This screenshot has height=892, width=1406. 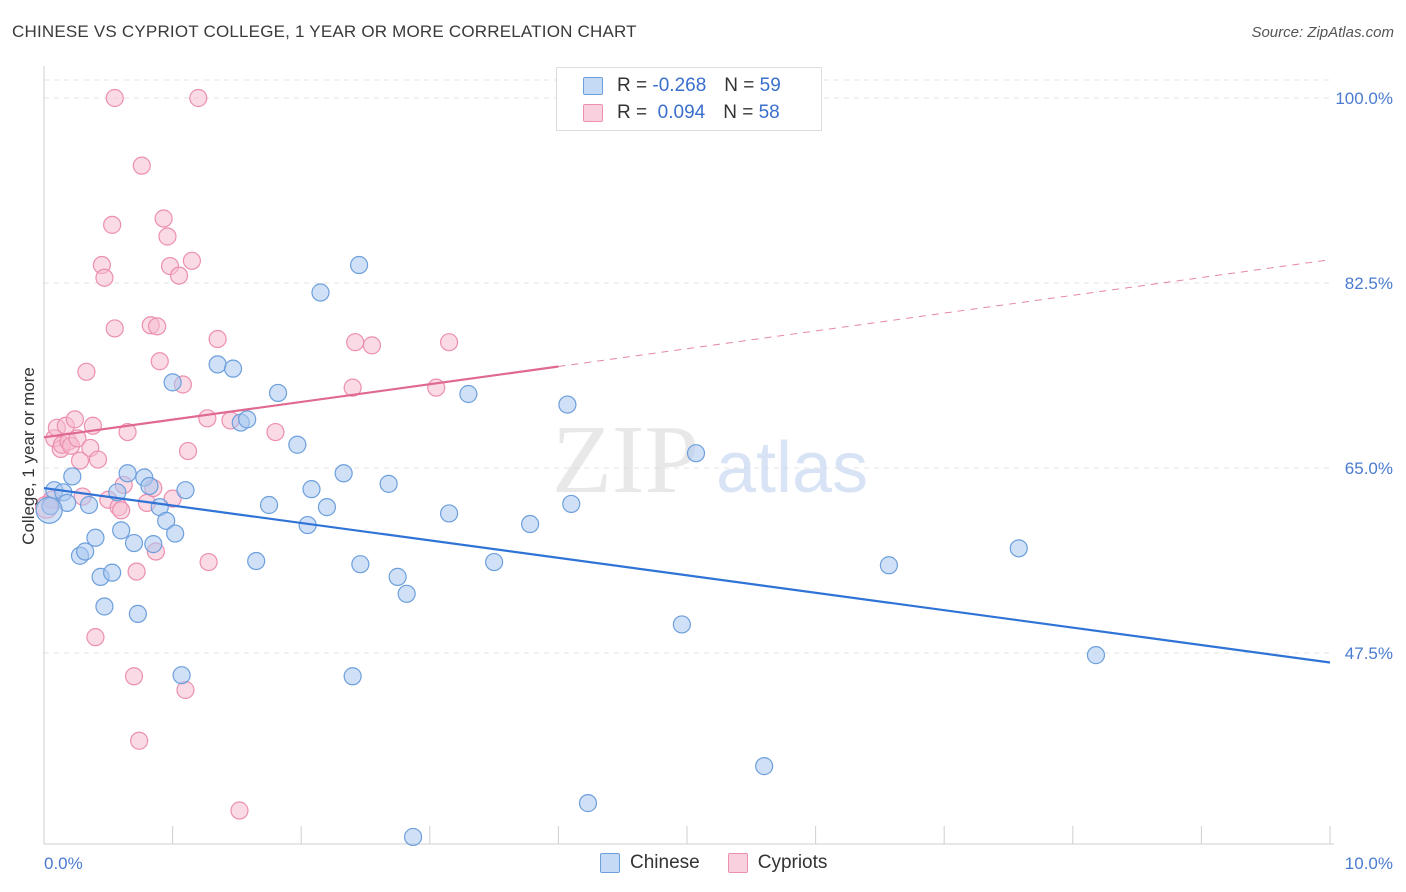 What do you see at coordinates (1369, 283) in the screenshot?
I see `y-tick-label: 82.5%` at bounding box center [1369, 283].